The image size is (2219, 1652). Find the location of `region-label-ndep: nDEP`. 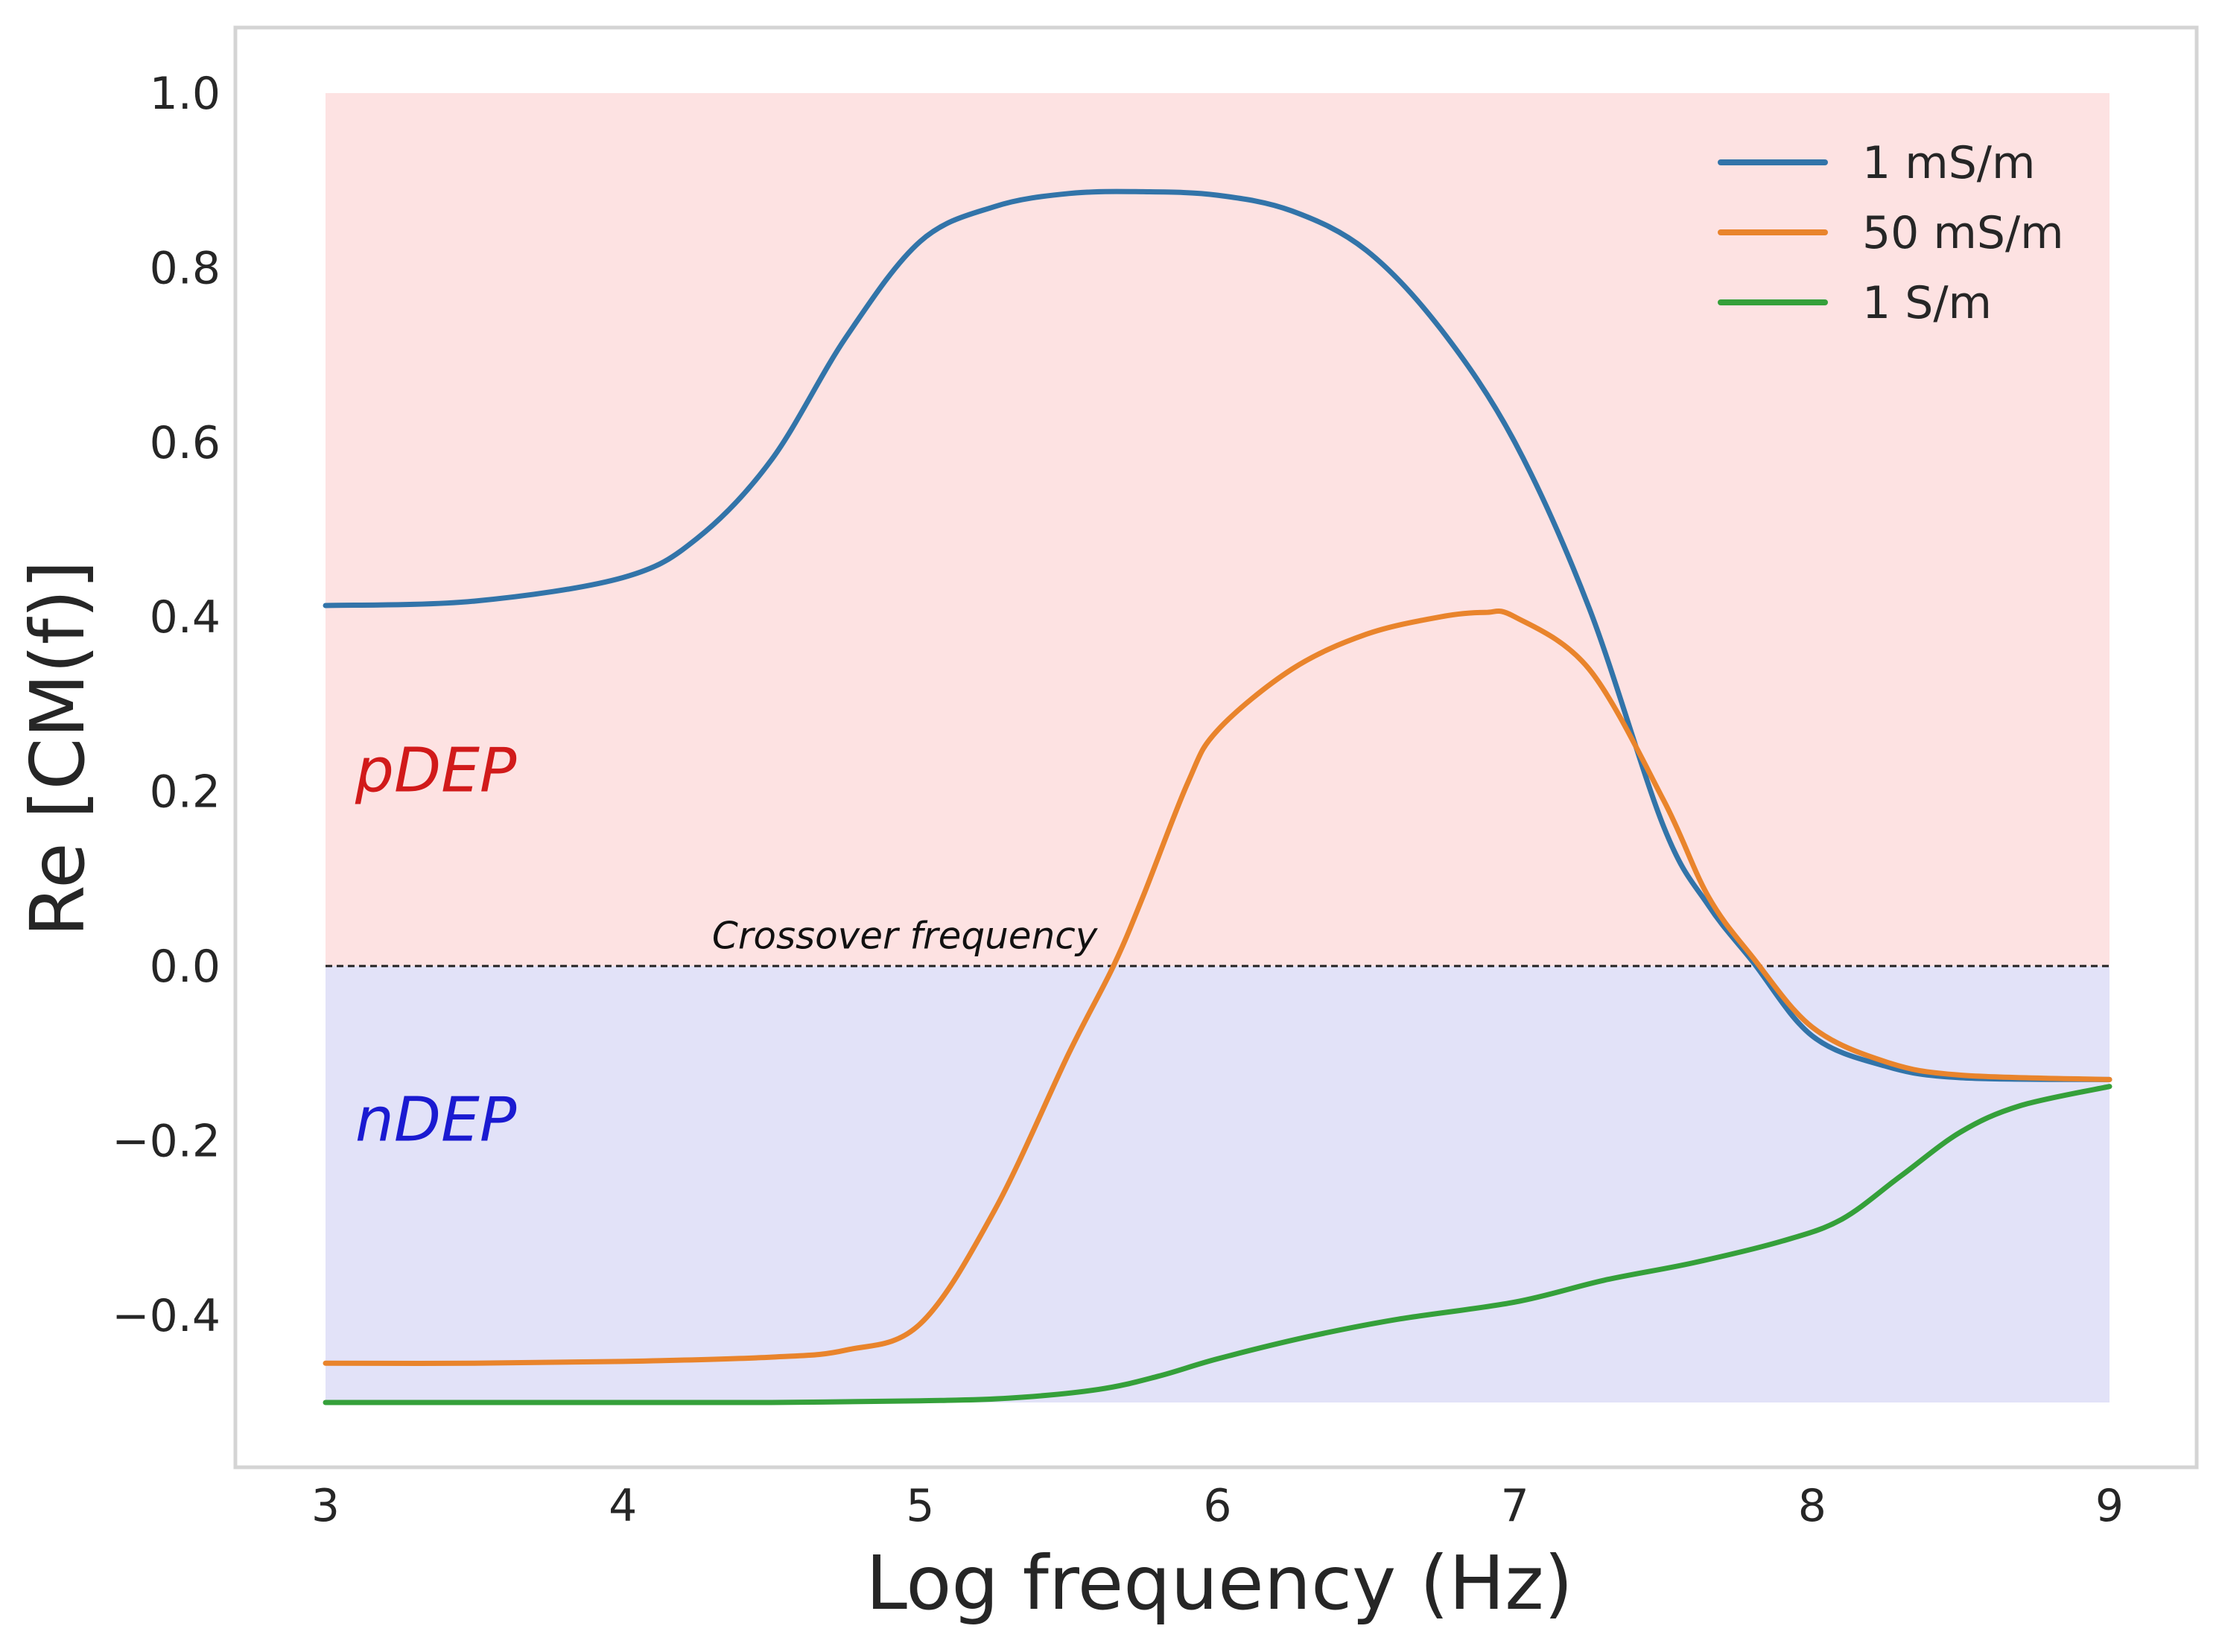

region-label-ndep: nDEP is located at coordinates (436, 1119).